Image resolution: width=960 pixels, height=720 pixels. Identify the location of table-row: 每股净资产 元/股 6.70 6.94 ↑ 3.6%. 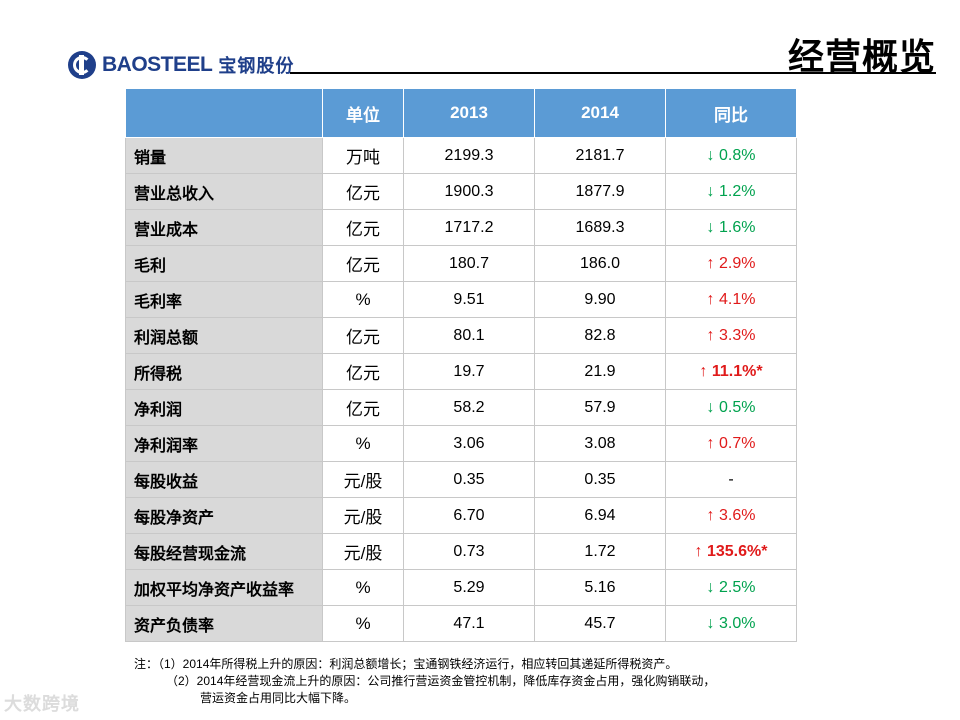
(461, 515).